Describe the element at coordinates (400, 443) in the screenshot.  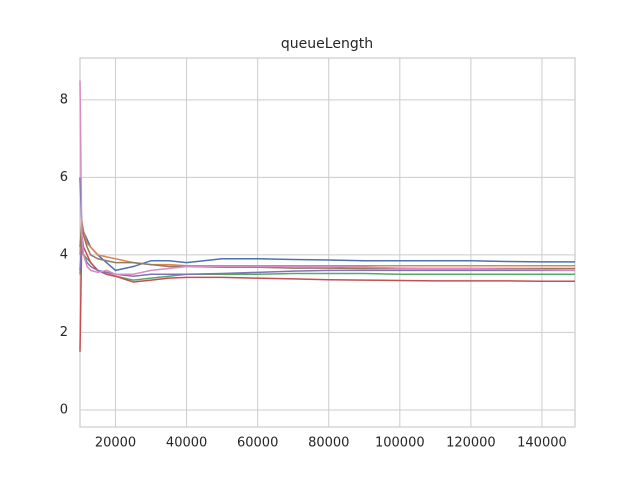
I see `x-tick-label: 100000` at that location.